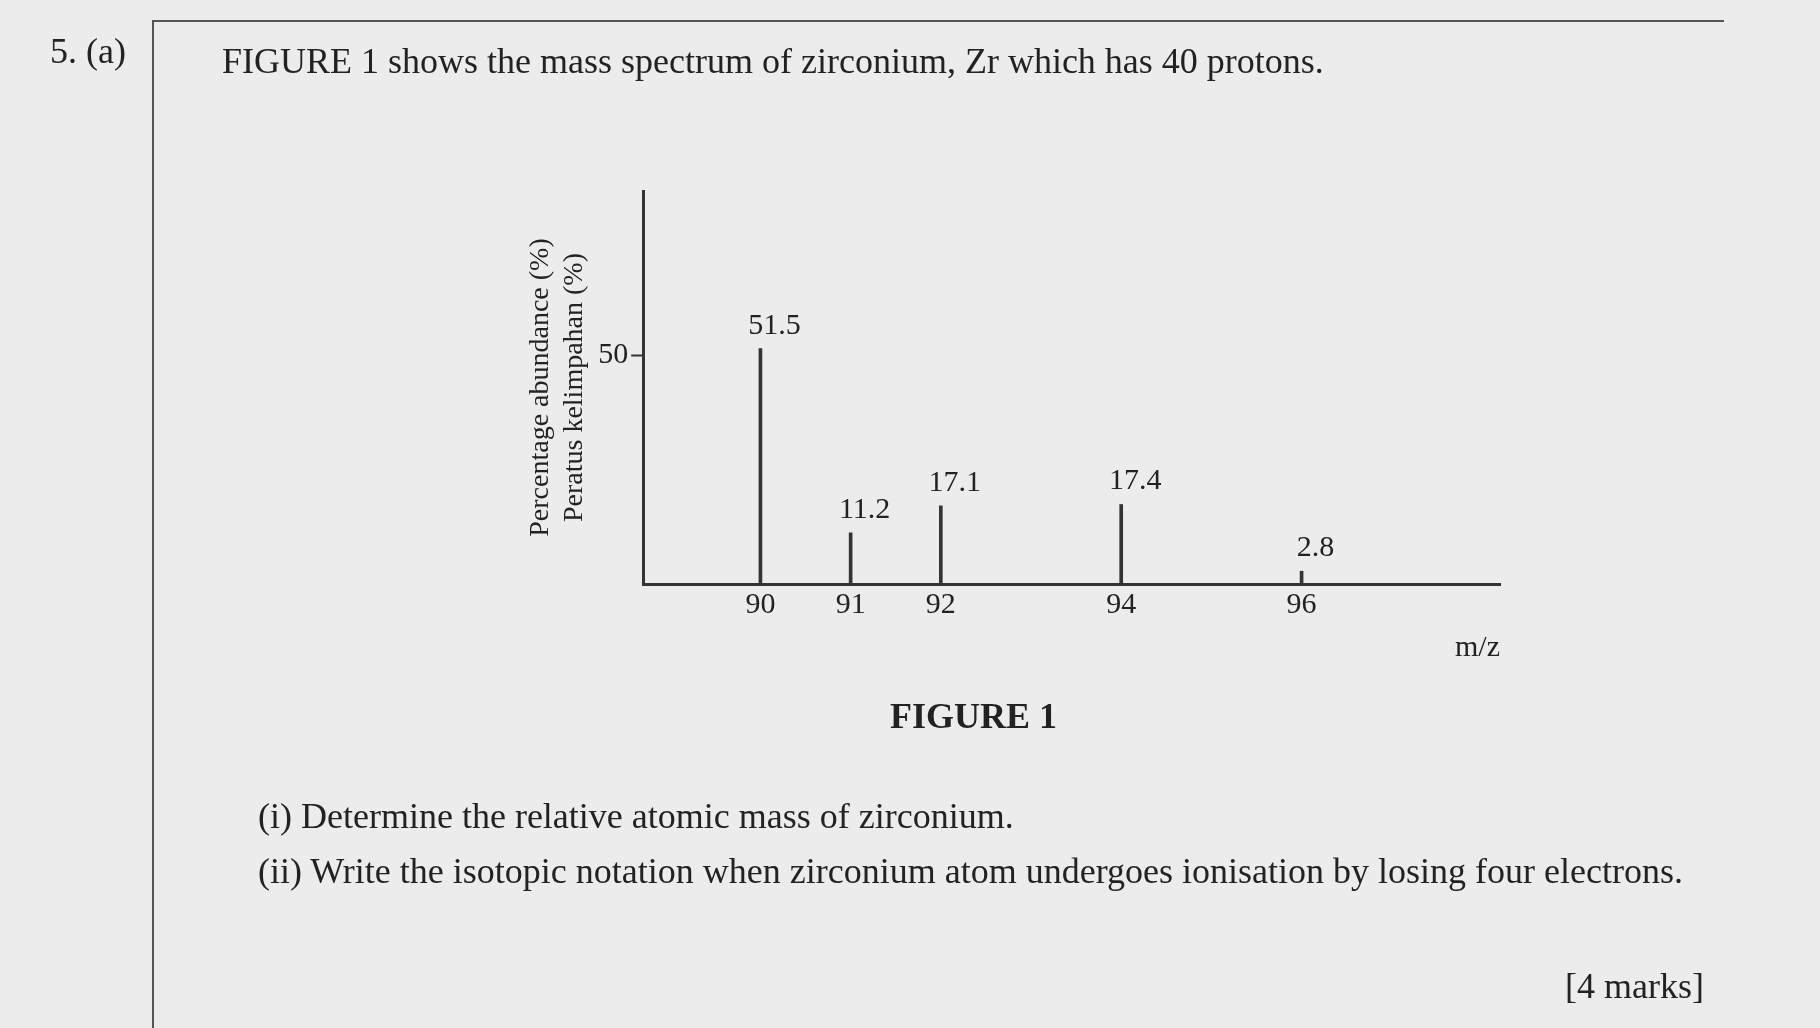  I want to click on caption: FIGURE 1, so click(974, 716).